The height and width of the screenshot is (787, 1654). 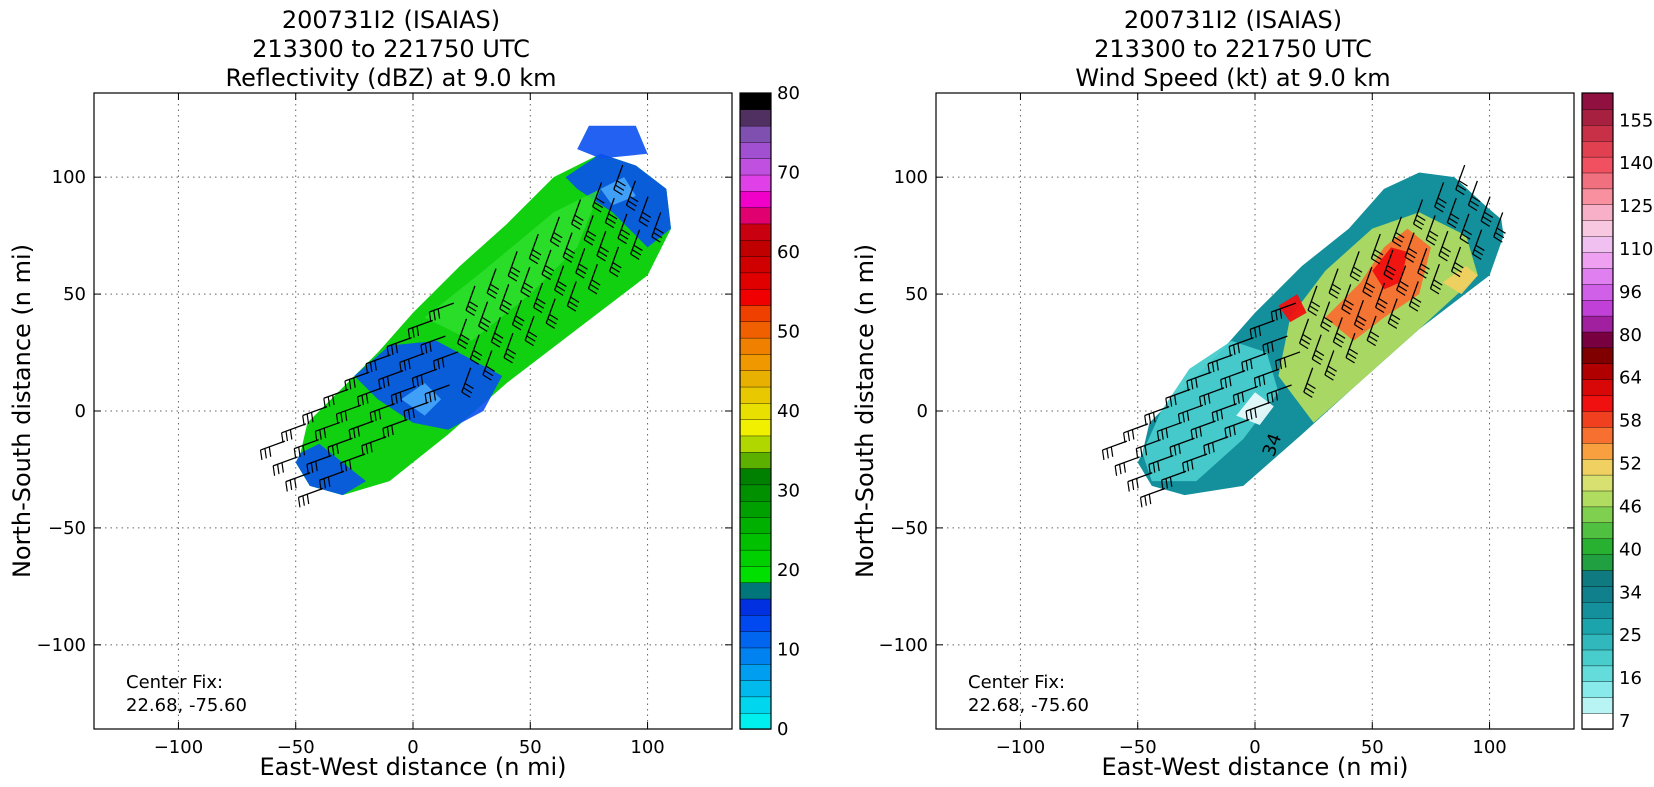 I want to click on wind-speed-colorbar: 7 16 25 34 40 46 52 58 64 80 96 110 125 140 155, so click(x=1617, y=412).